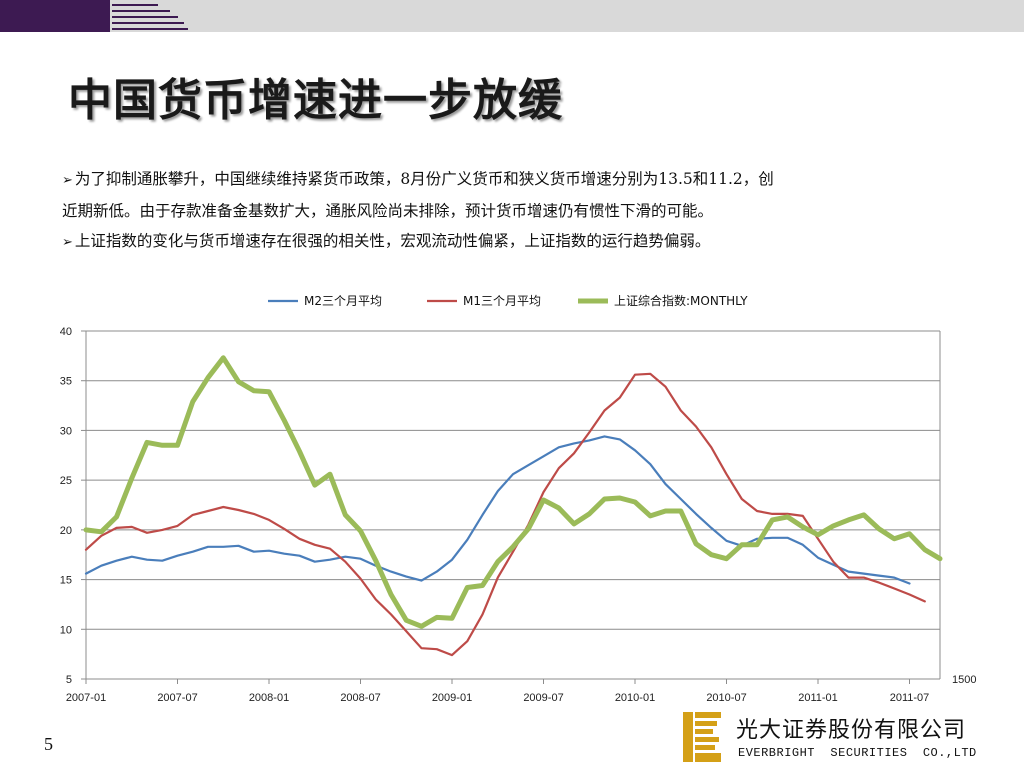 The width and height of the screenshot is (1024, 768). I want to click on legend-label-2: M1三个月平均, so click(502, 301).